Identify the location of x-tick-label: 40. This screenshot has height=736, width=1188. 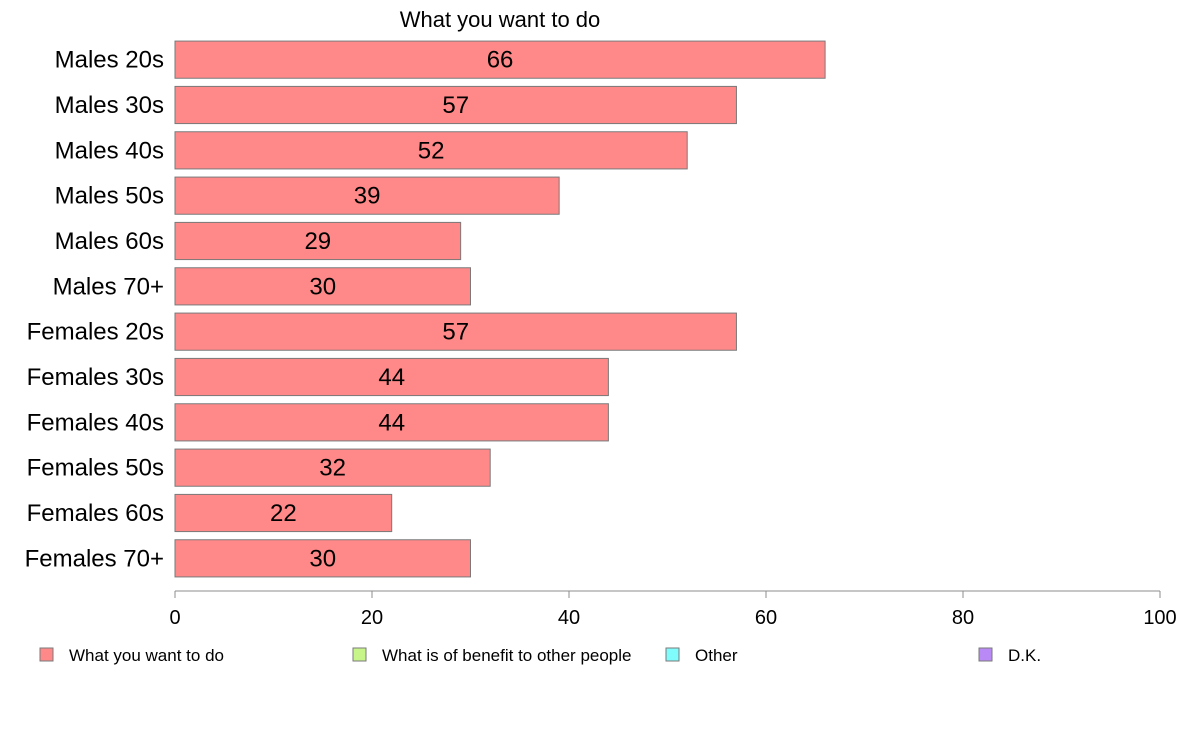
(569, 618).